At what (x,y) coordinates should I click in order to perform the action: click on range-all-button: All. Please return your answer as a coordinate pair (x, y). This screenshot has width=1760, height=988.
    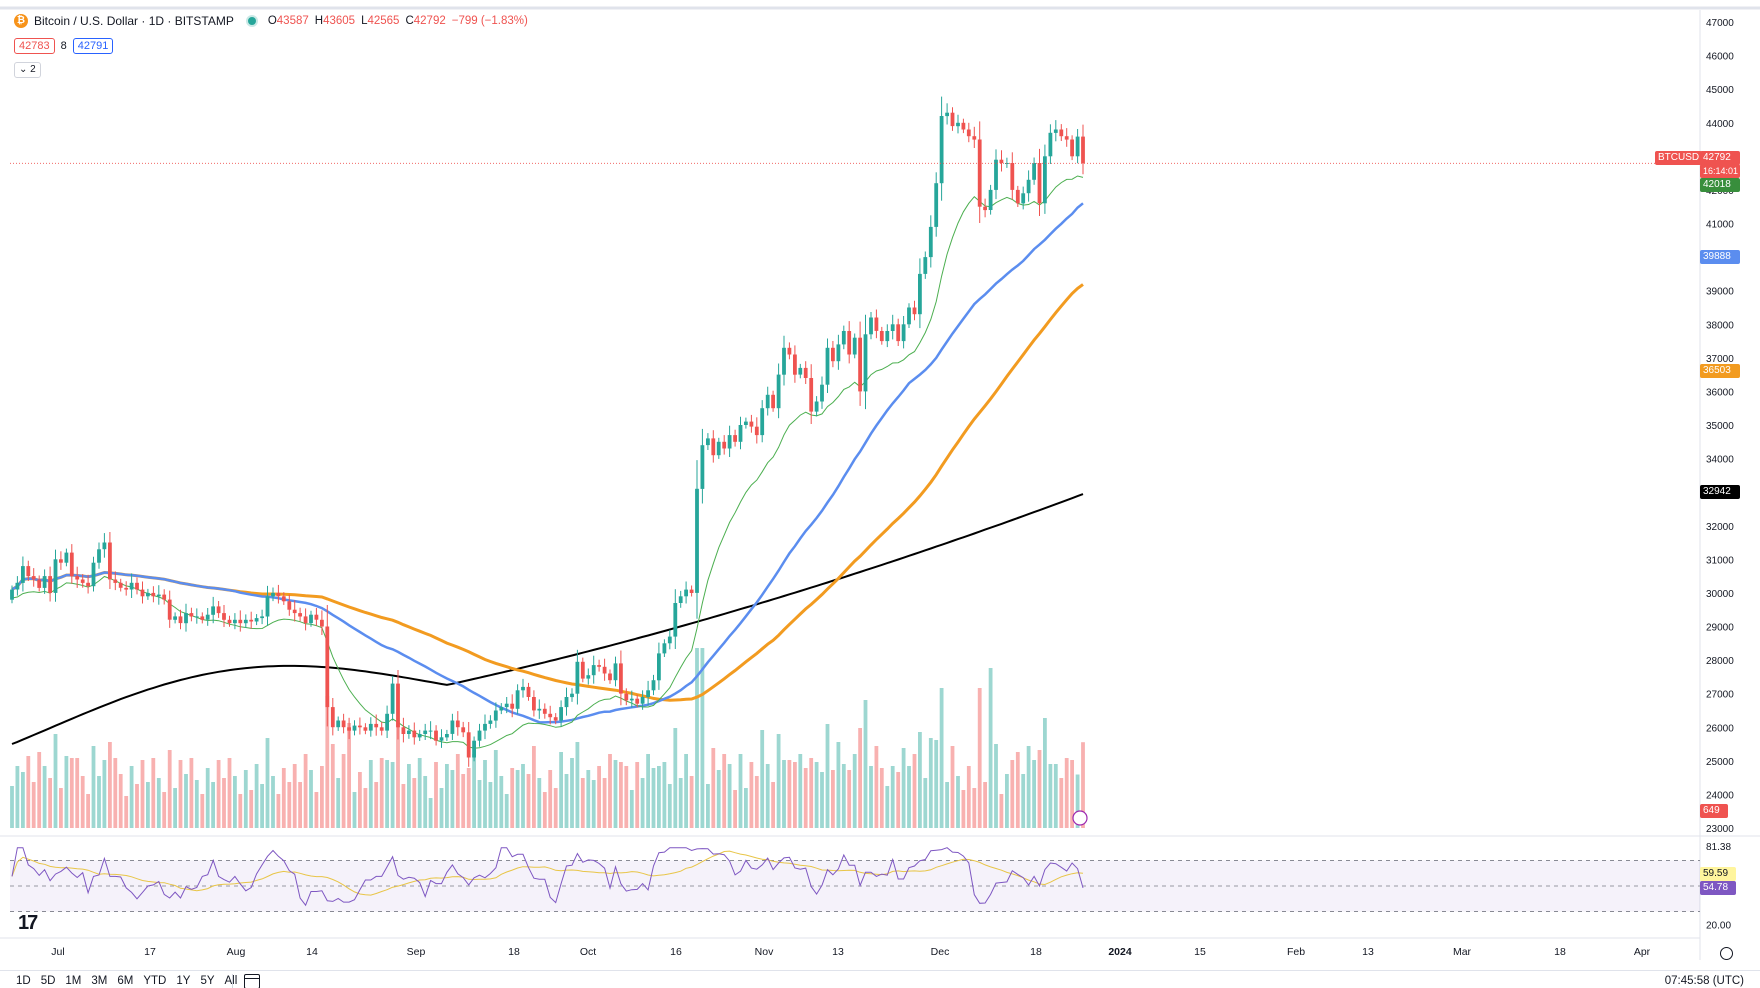
    Looking at the image, I should click on (231, 981).